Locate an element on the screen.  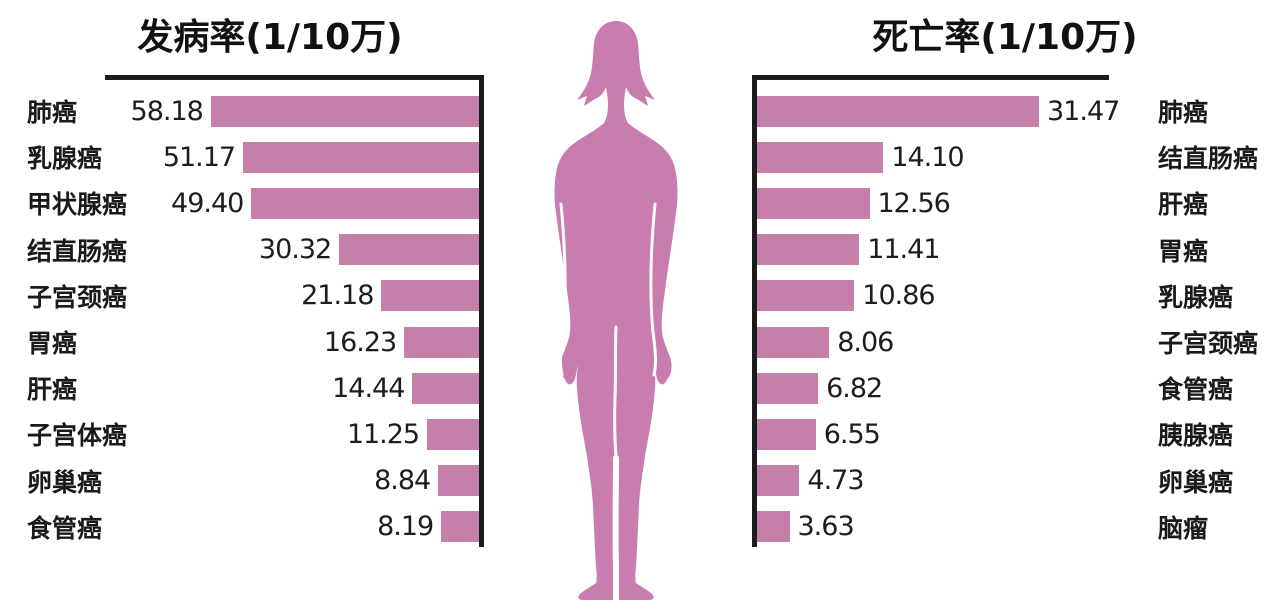
incidence-row-3: 30.32 is located at coordinates (292, 250).